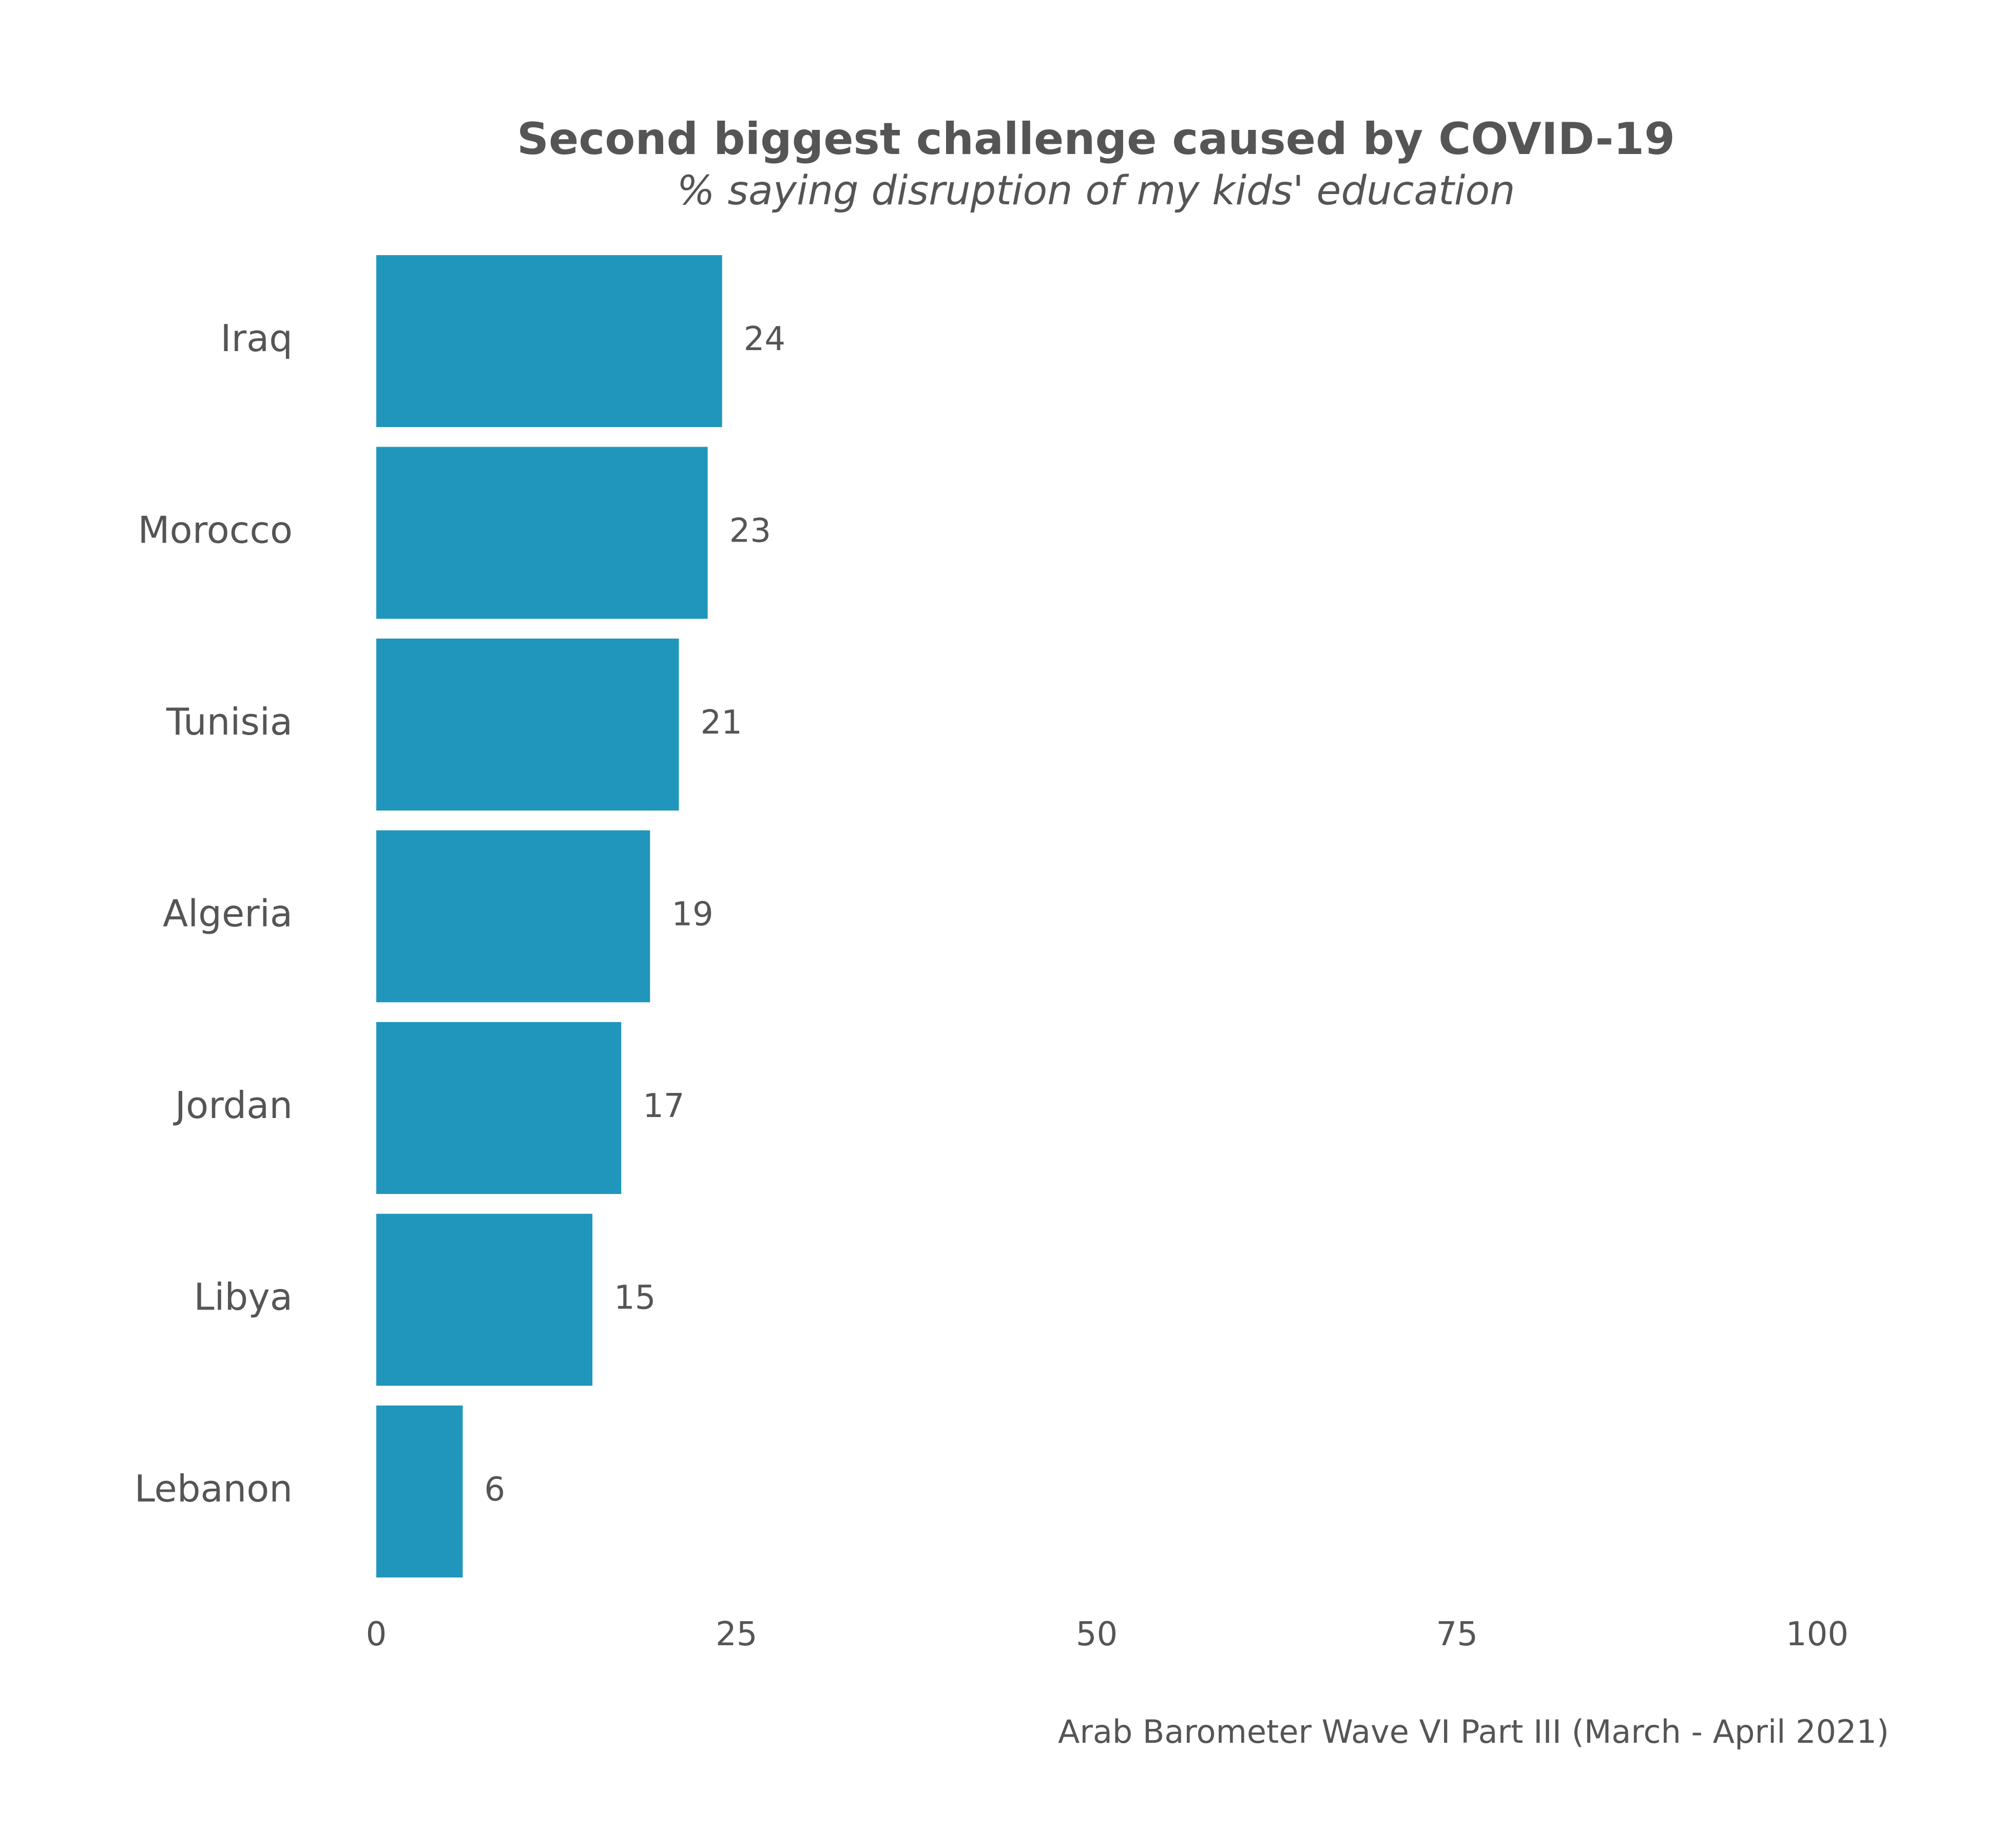  What do you see at coordinates (499, 1108) in the screenshot?
I see `bar-jordan` at bounding box center [499, 1108].